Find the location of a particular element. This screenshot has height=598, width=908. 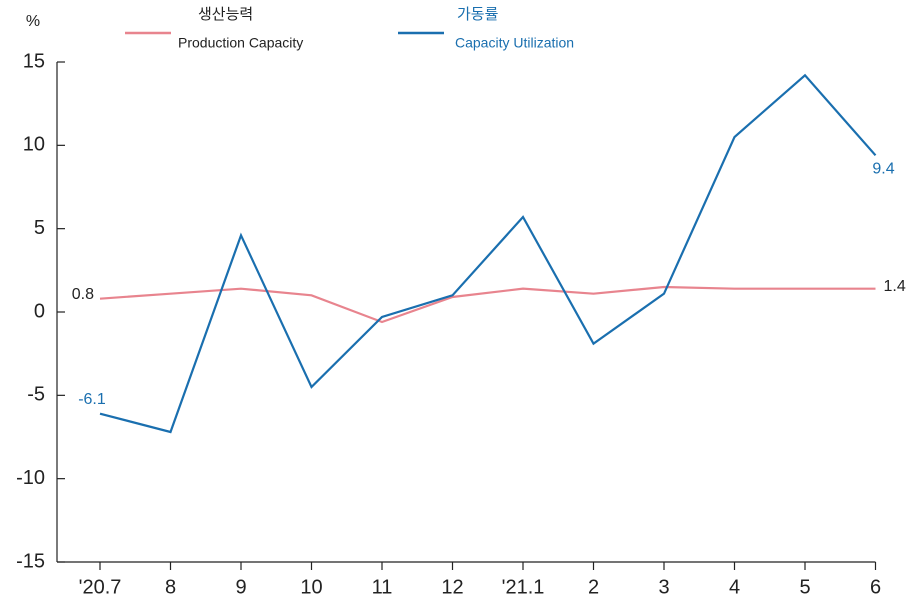

data-label: 1.4 is located at coordinates (895, 286).